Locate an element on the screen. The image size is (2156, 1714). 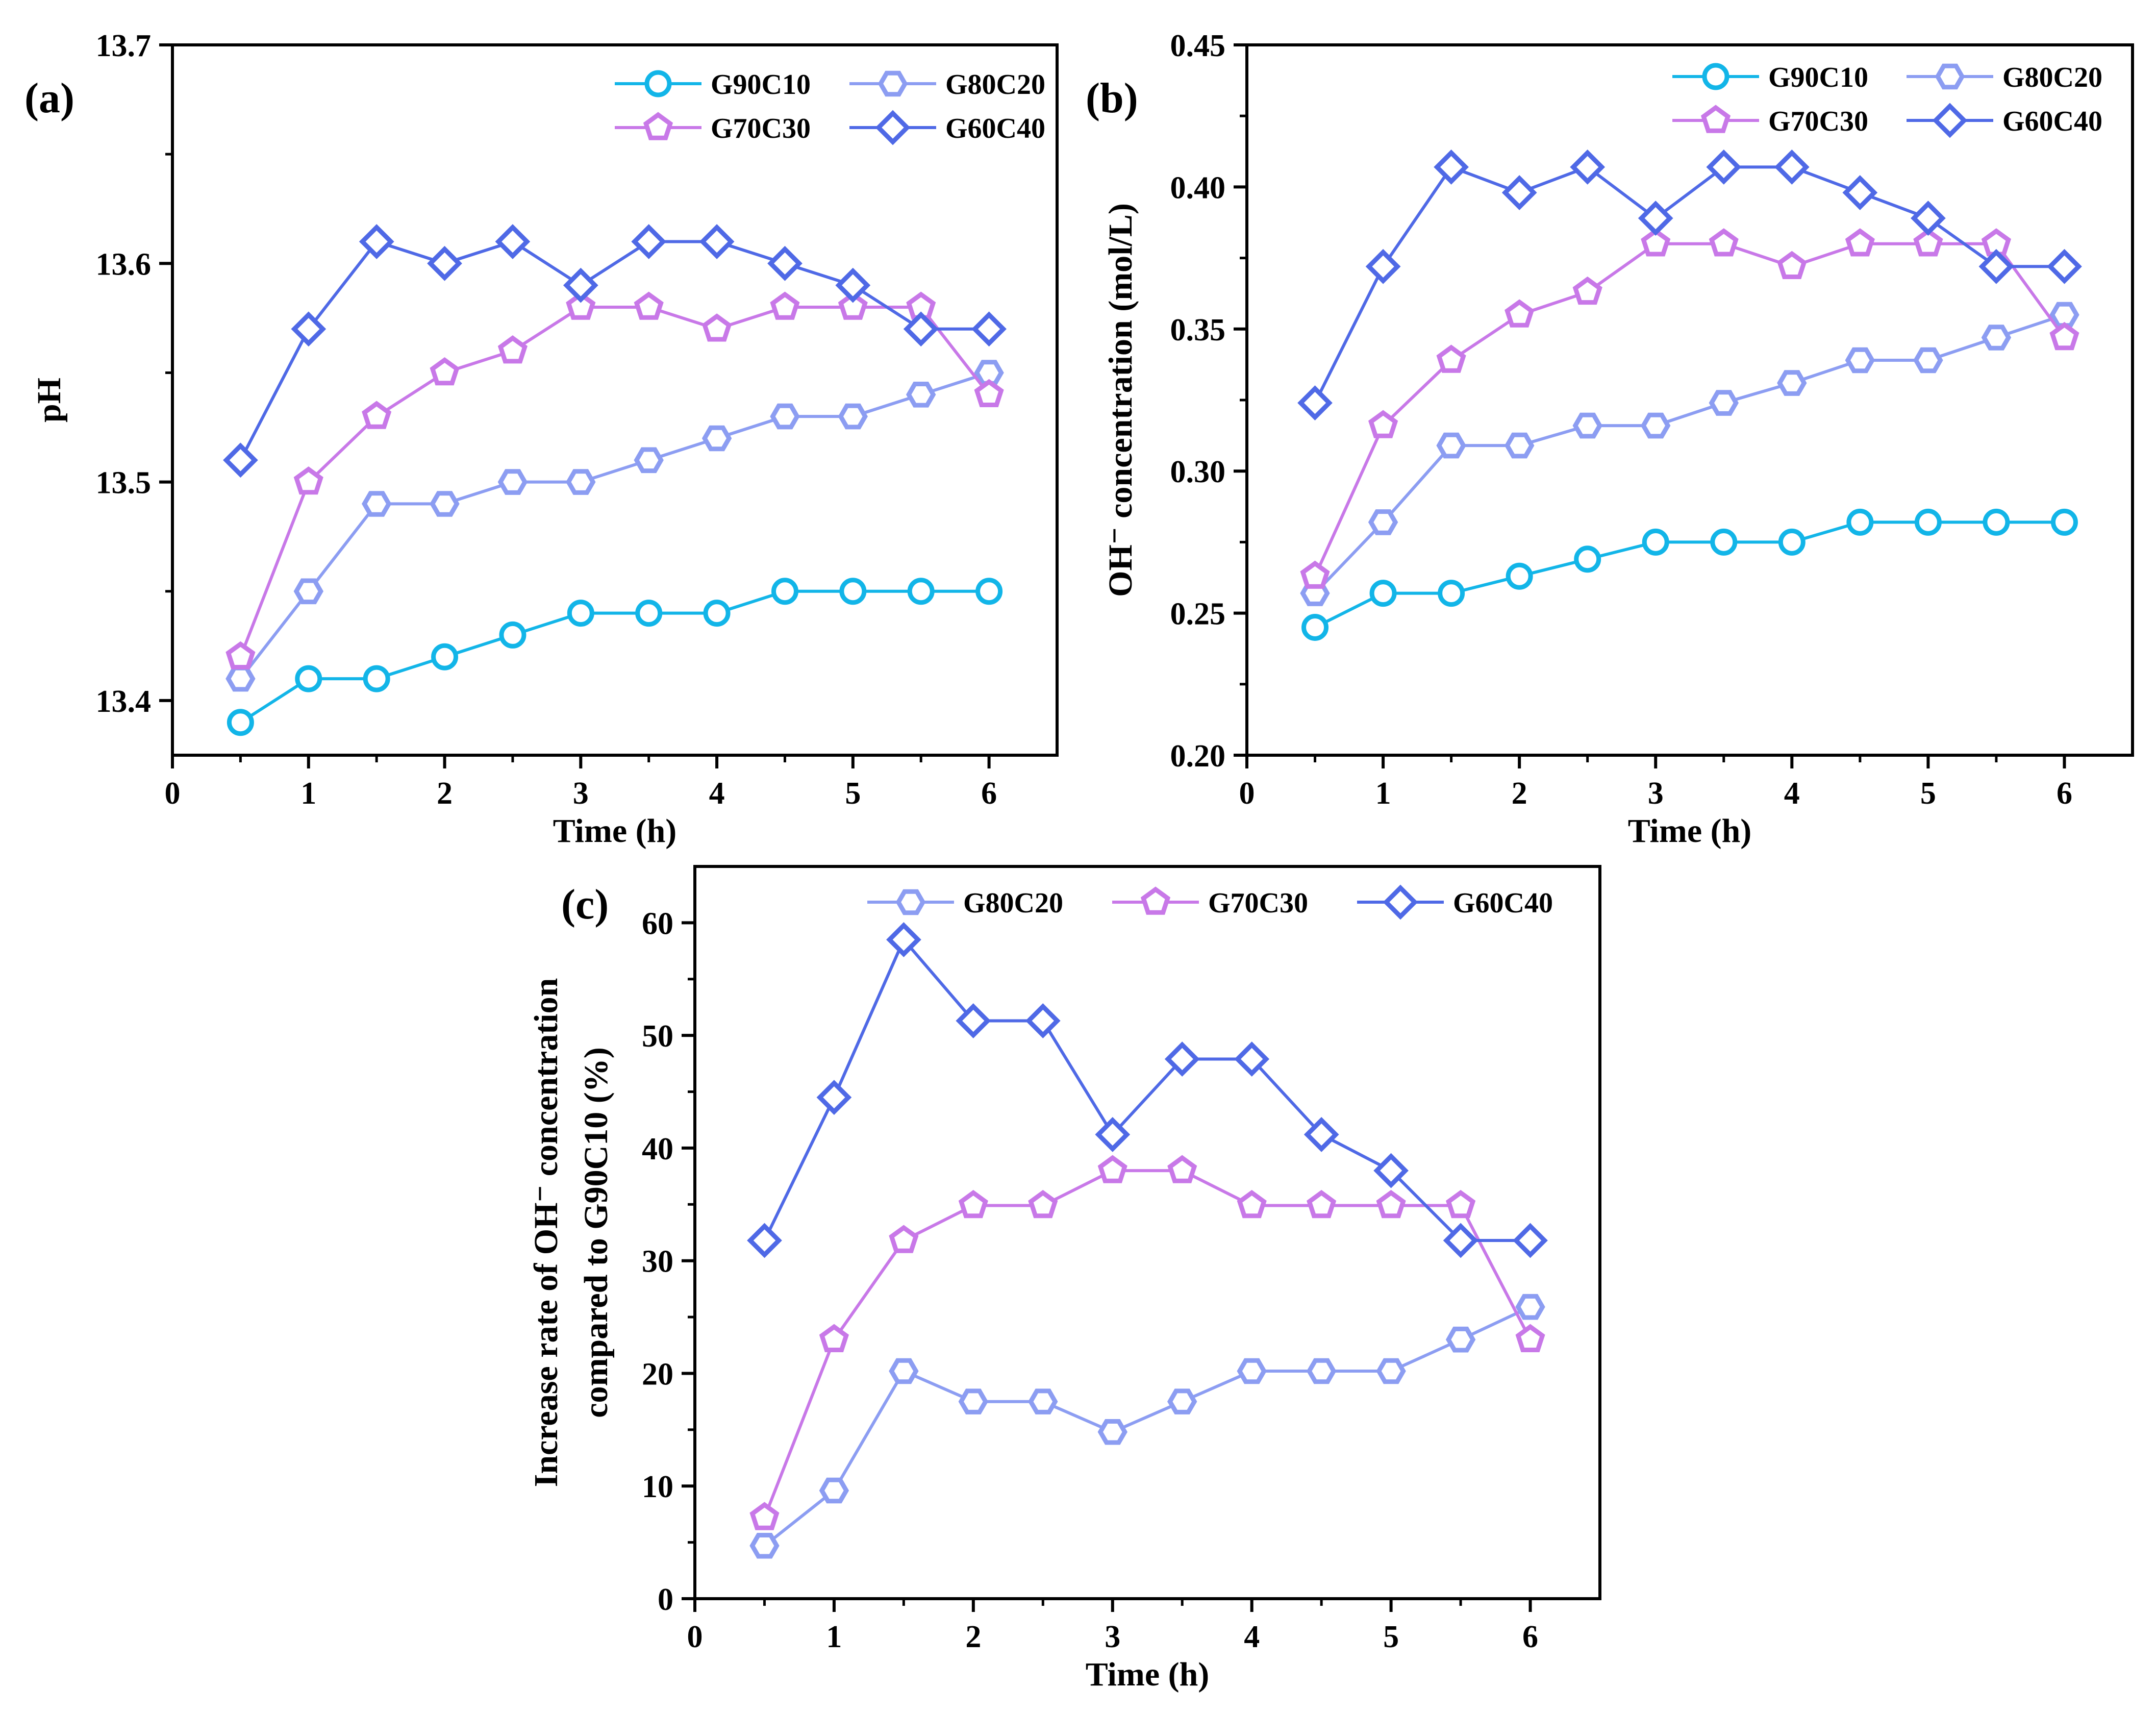
y-tick-label: 0.20 is located at coordinates (1198, 756).